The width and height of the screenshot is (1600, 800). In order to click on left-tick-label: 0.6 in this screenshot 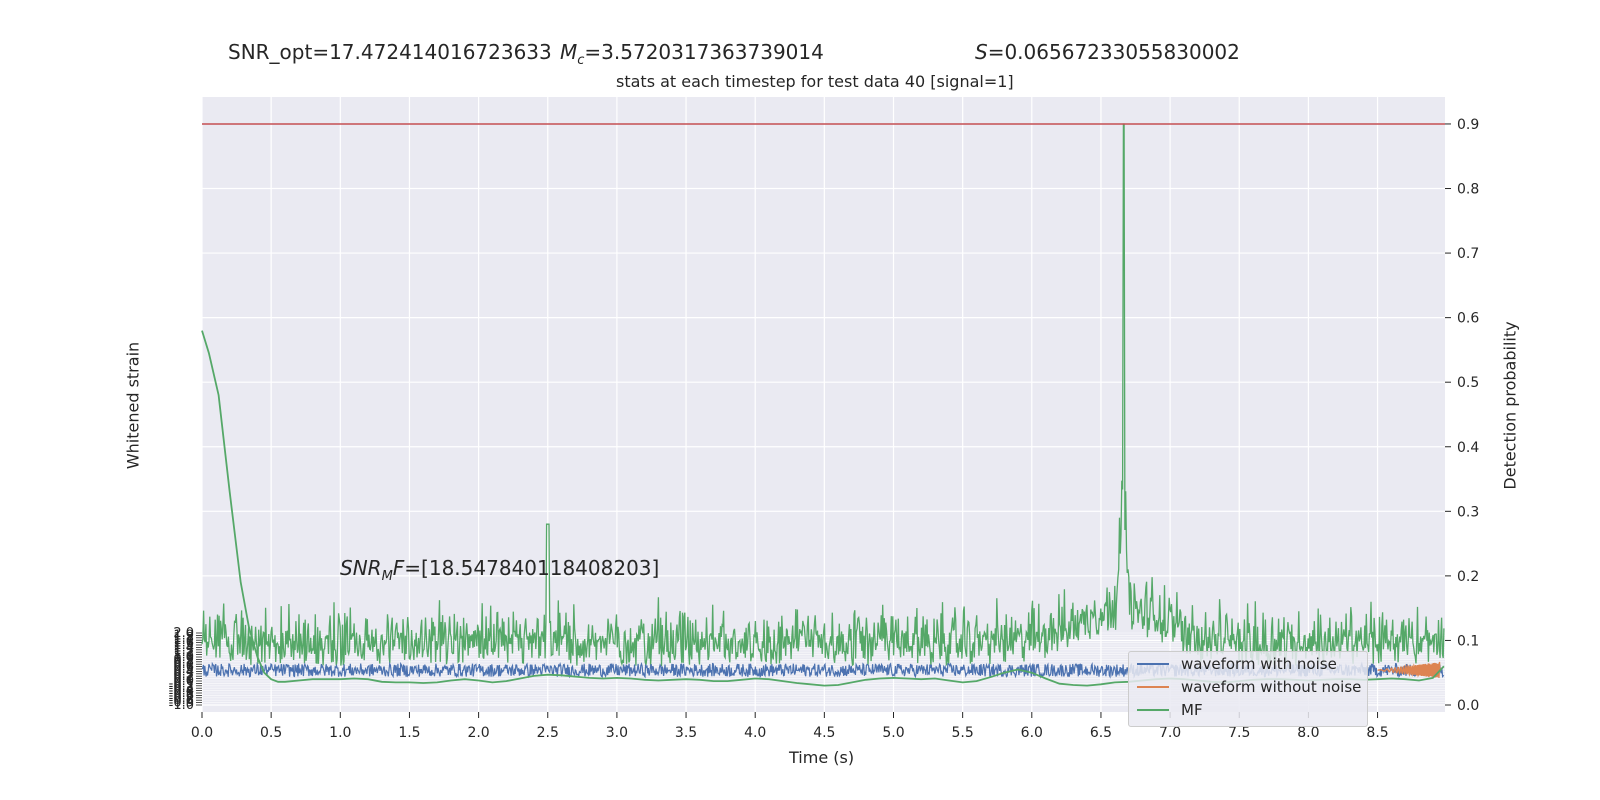, I will do `click(183, 667)`.